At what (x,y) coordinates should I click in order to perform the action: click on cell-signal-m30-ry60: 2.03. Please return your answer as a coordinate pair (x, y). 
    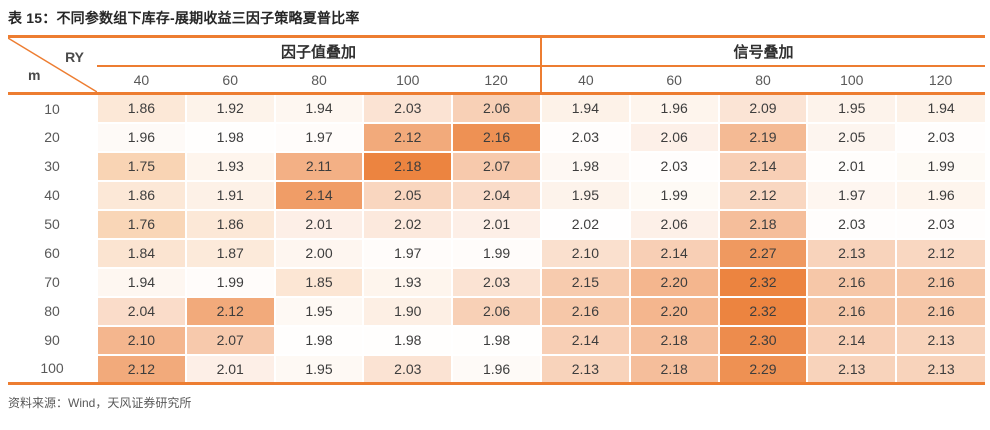
    Looking at the image, I should click on (673, 165).